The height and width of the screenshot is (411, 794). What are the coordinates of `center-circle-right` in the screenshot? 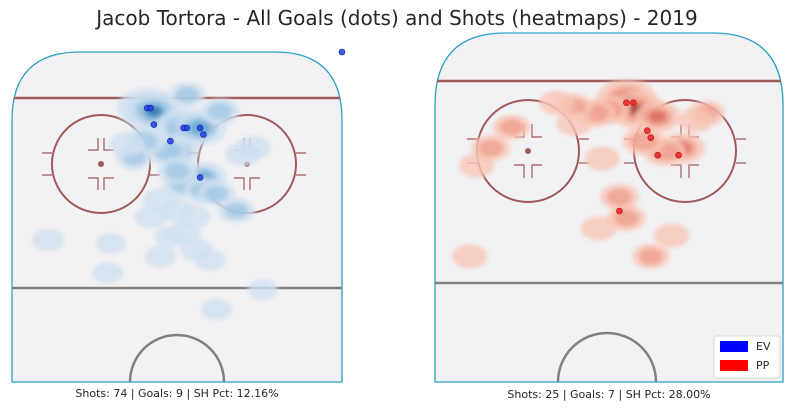 It's located at (607, 357).